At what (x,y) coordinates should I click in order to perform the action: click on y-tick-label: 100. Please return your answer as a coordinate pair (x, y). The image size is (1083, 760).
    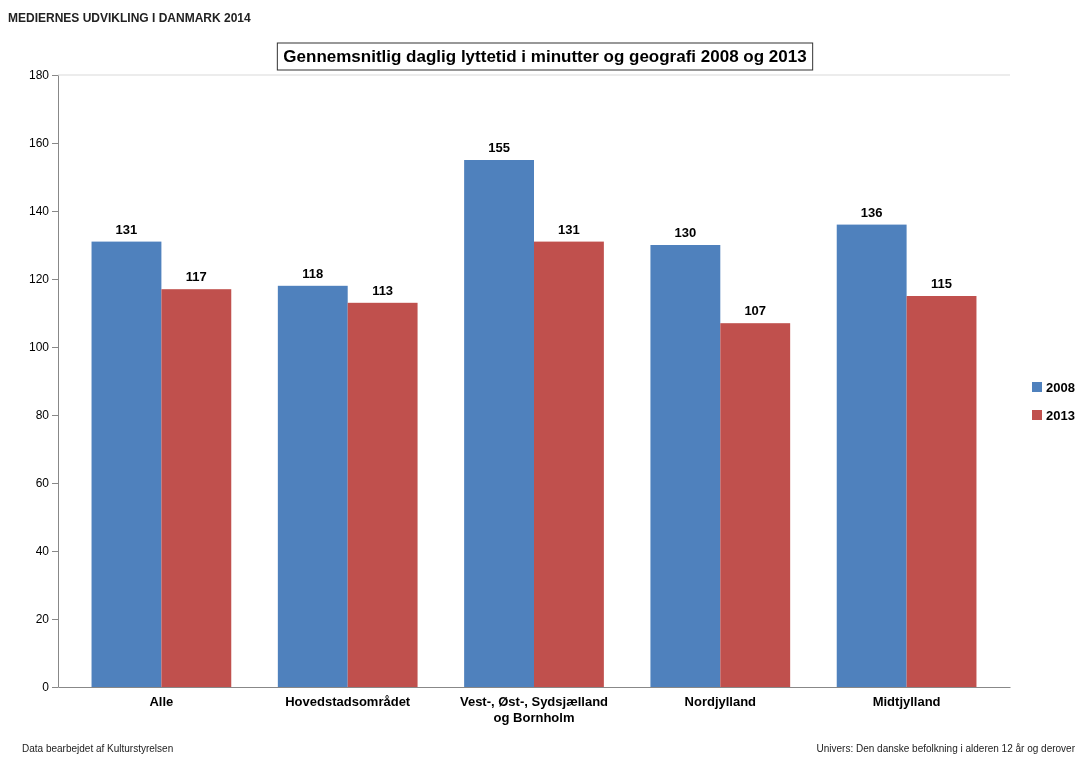
    Looking at the image, I should click on (39, 347).